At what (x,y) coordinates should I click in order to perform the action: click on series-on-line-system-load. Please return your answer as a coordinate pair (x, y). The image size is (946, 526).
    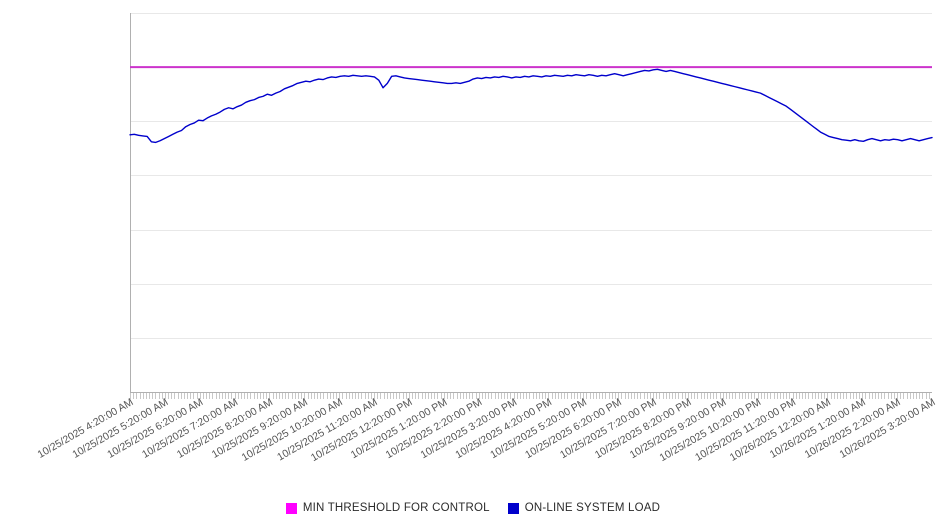
    Looking at the image, I should click on (531, 106).